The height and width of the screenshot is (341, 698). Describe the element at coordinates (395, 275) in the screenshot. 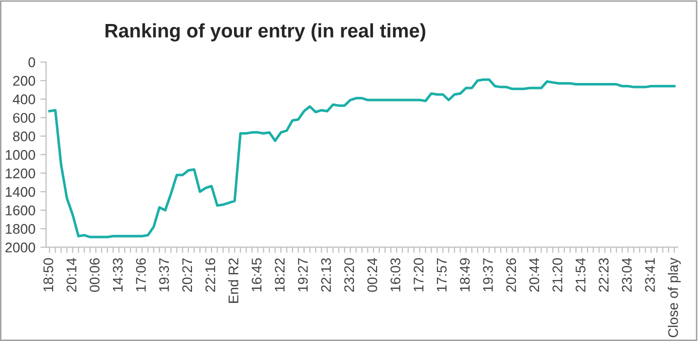

I see `x-tick-label: 16:03` at that location.